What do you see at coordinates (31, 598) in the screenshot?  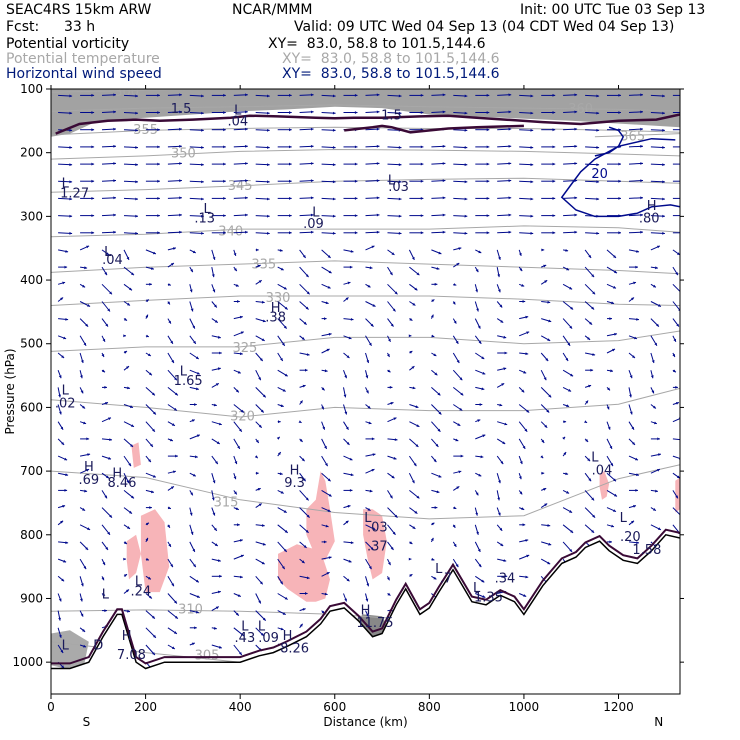 I see `y-tick-label-900: 900` at bounding box center [31, 598].